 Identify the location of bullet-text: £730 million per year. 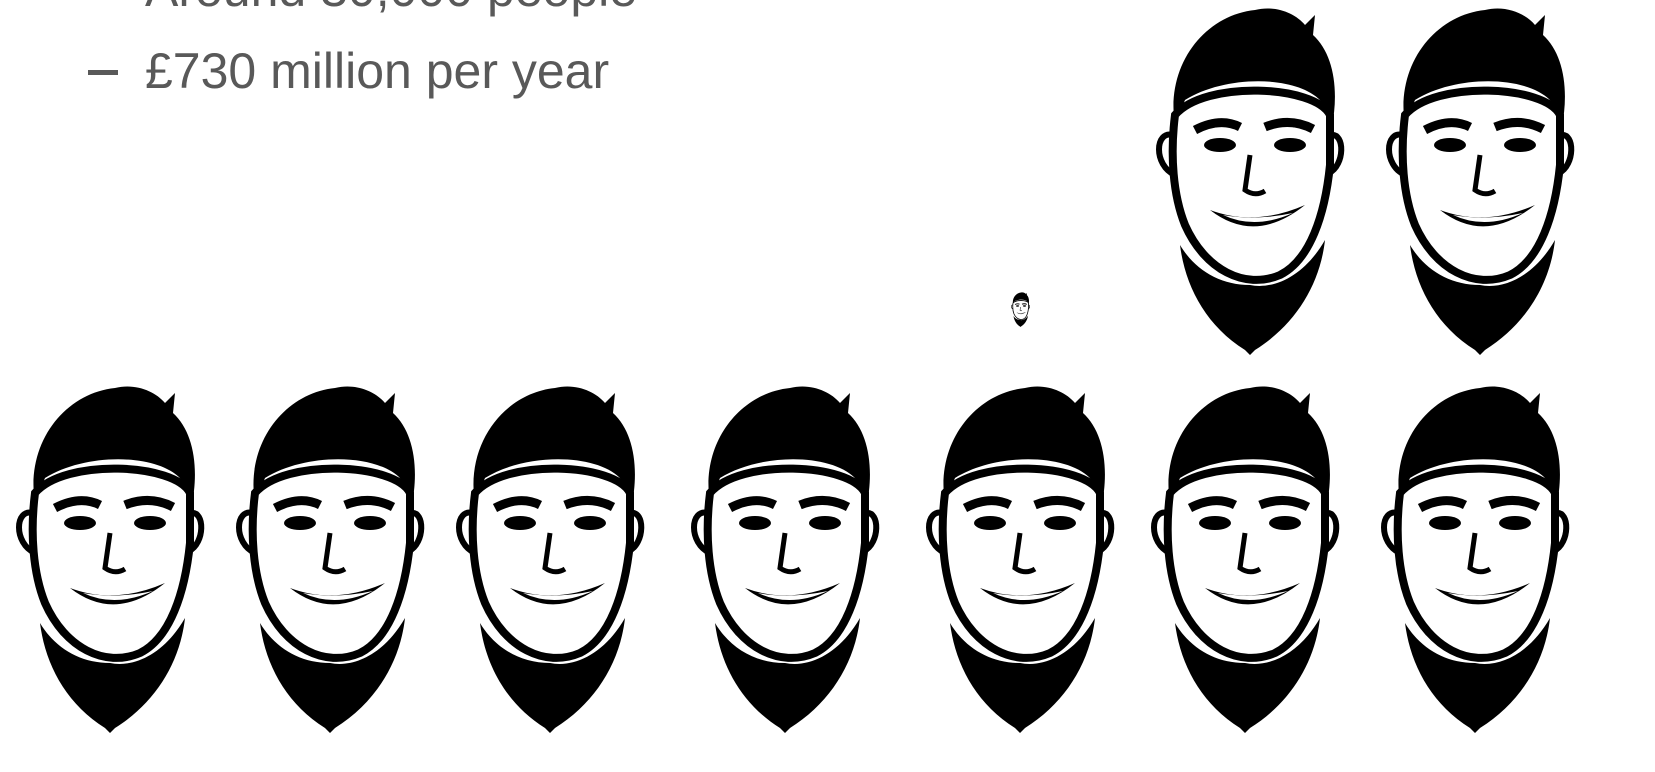
(377, 71).